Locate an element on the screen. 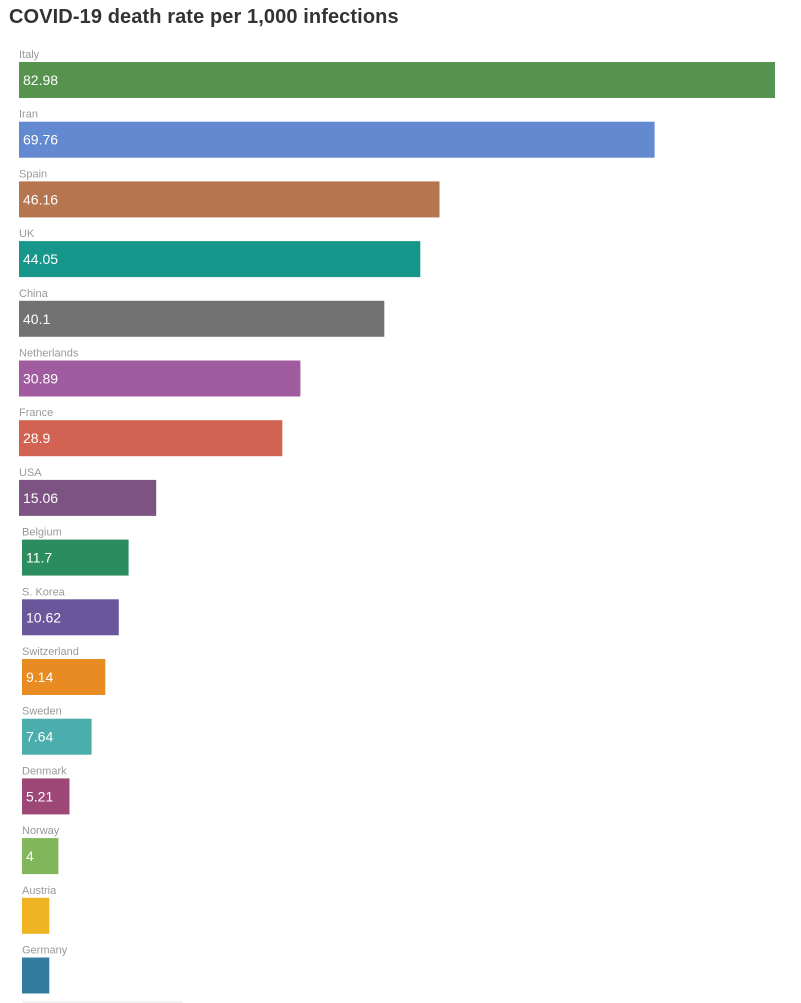  bar-s-korea is located at coordinates (70, 617).